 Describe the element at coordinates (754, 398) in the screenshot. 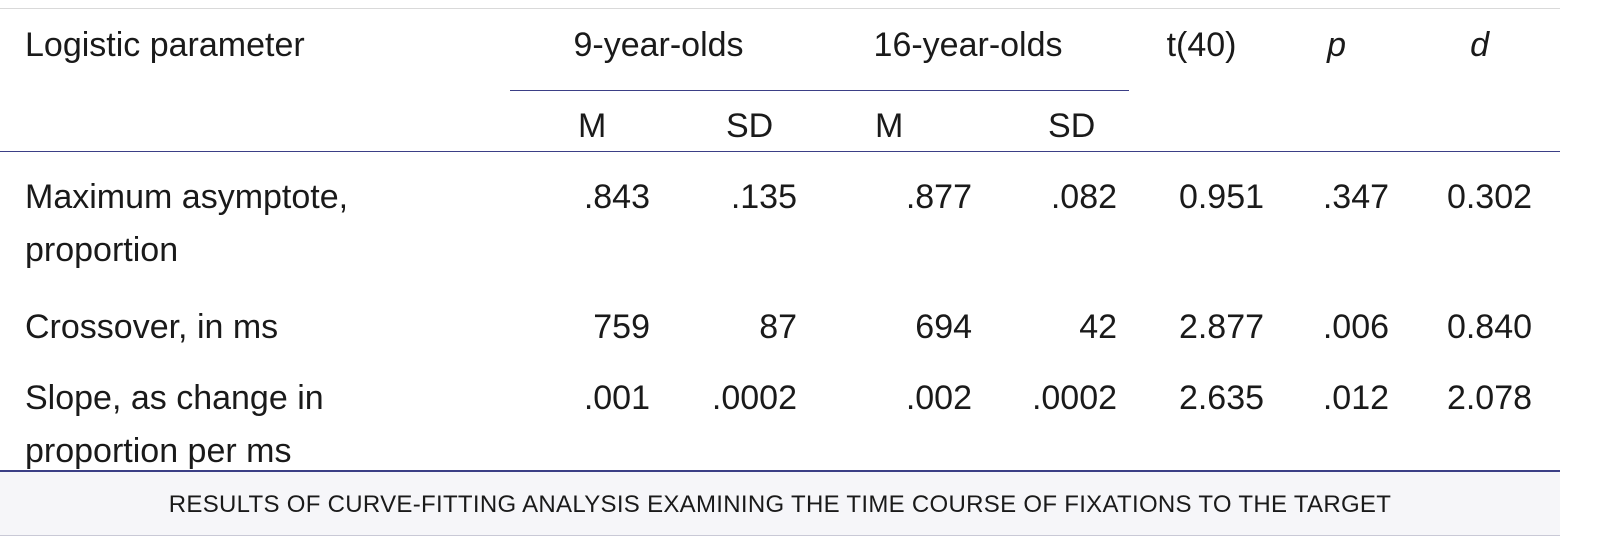

I see `sd1-cell: .0002` at that location.